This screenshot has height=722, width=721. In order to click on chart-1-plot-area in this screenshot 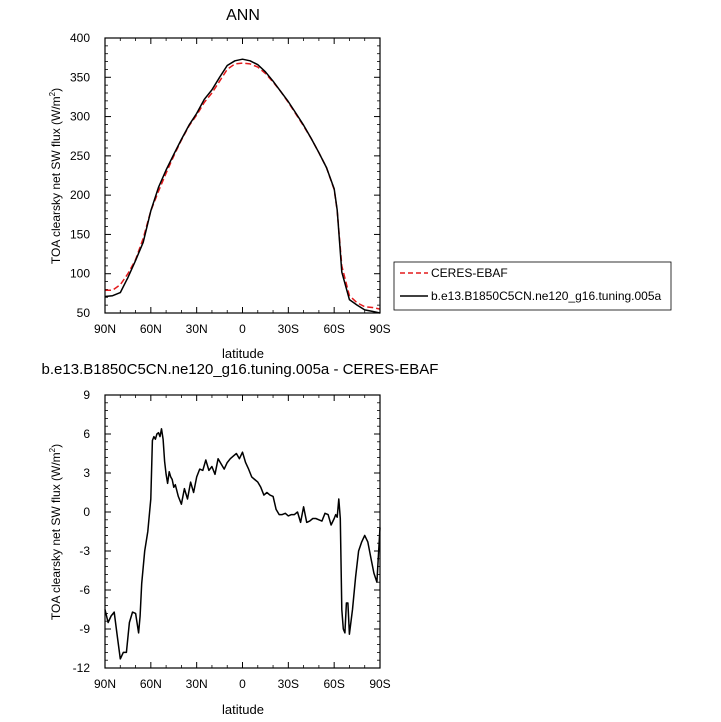, I will do `click(242, 186)`.